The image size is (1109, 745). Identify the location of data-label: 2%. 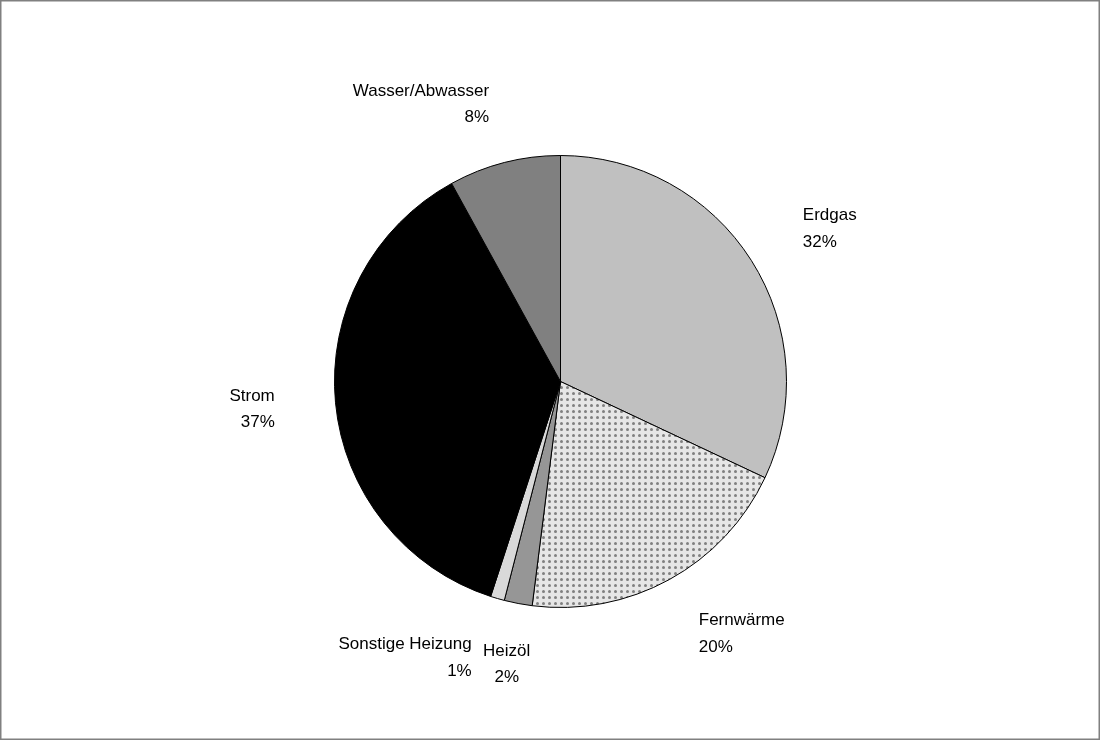
(507, 677).